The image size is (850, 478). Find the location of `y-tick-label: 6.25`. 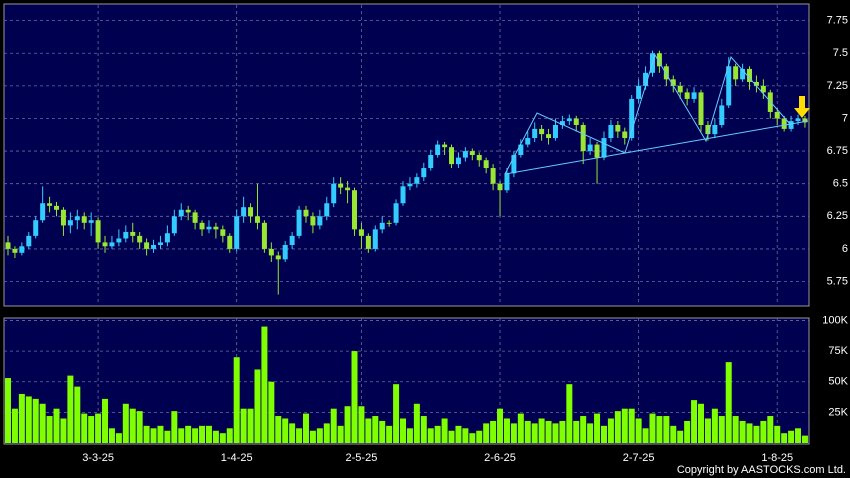

y-tick-label: 6.25 is located at coordinates (837, 216).